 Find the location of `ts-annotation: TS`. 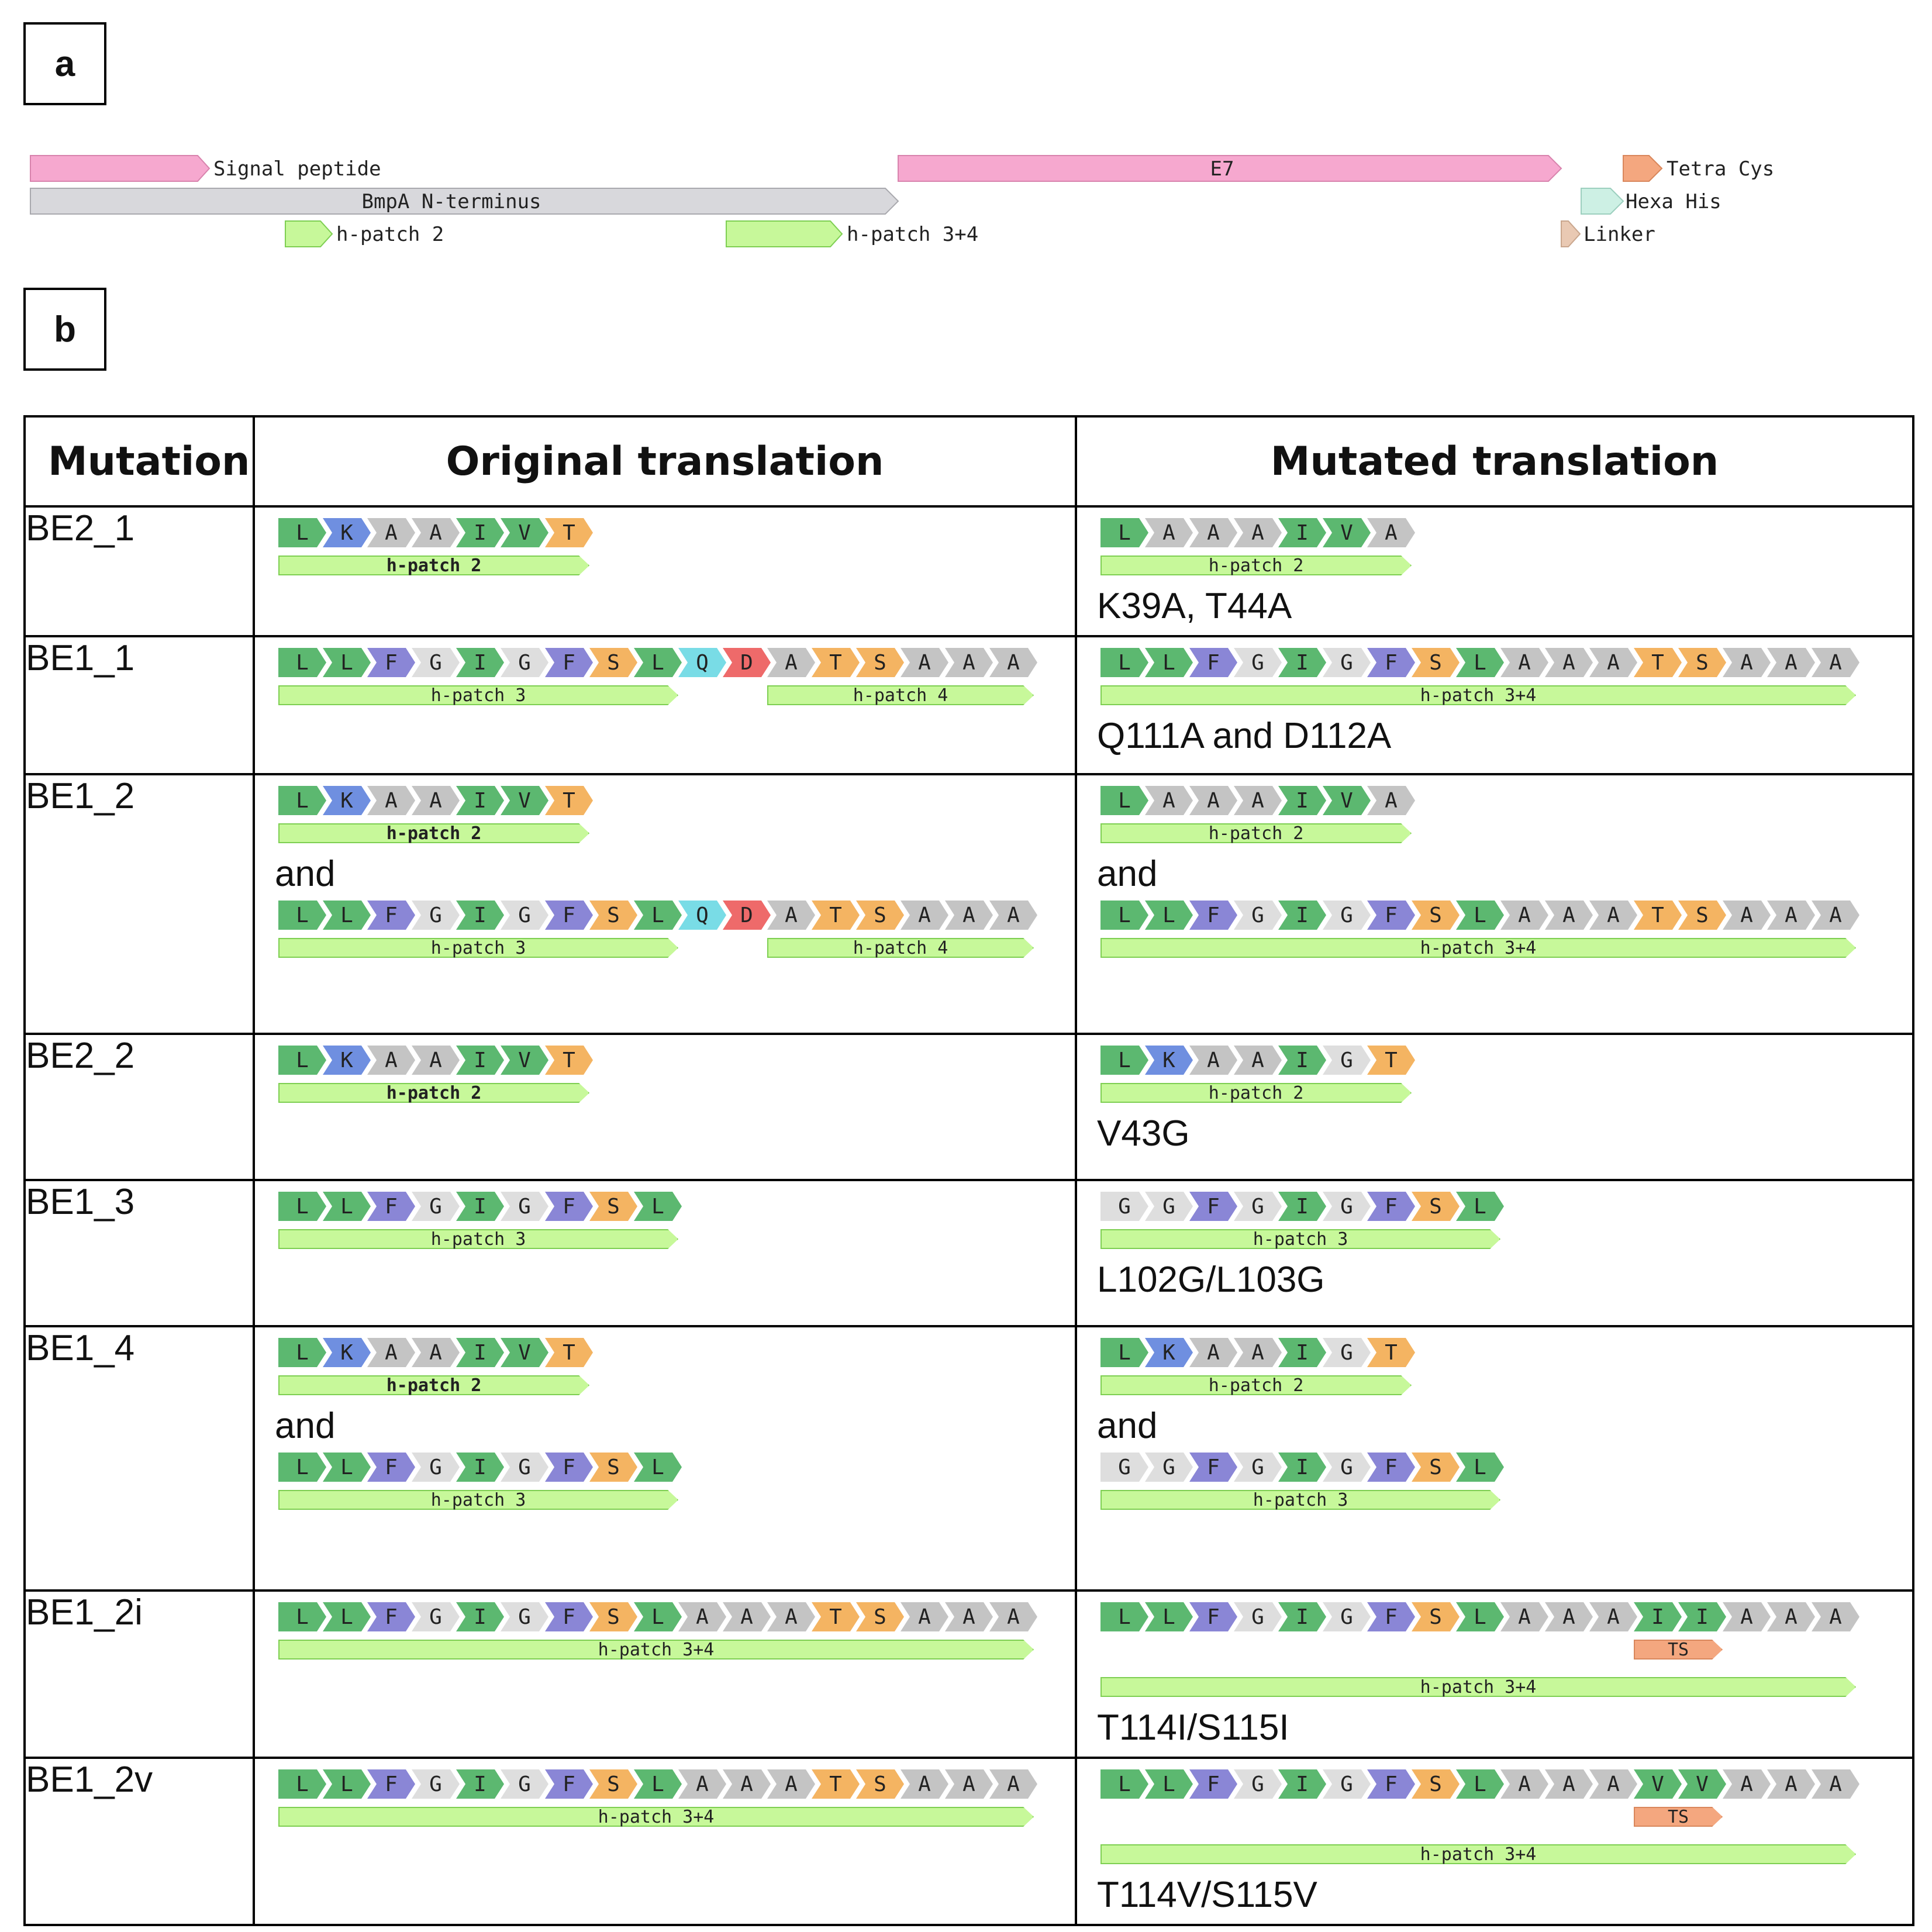

ts-annotation: TS is located at coordinates (1679, 1650).